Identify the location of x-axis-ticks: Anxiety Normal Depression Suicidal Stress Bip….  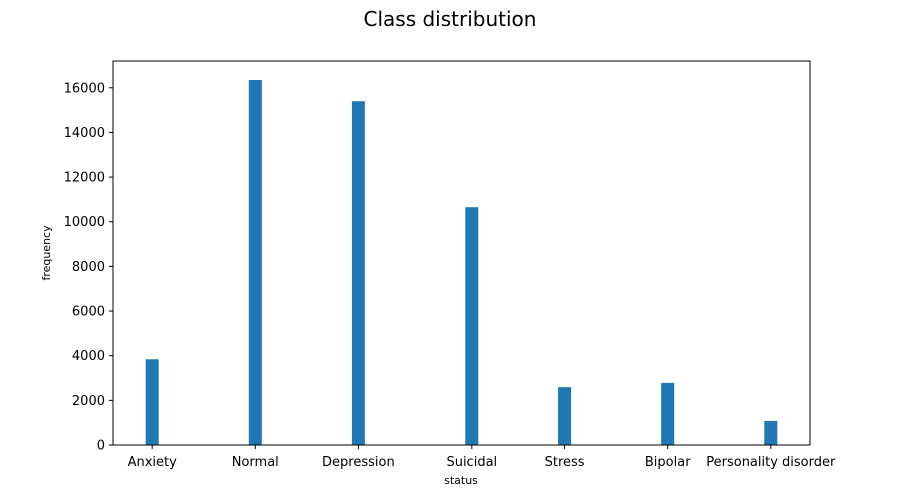
(482, 457).